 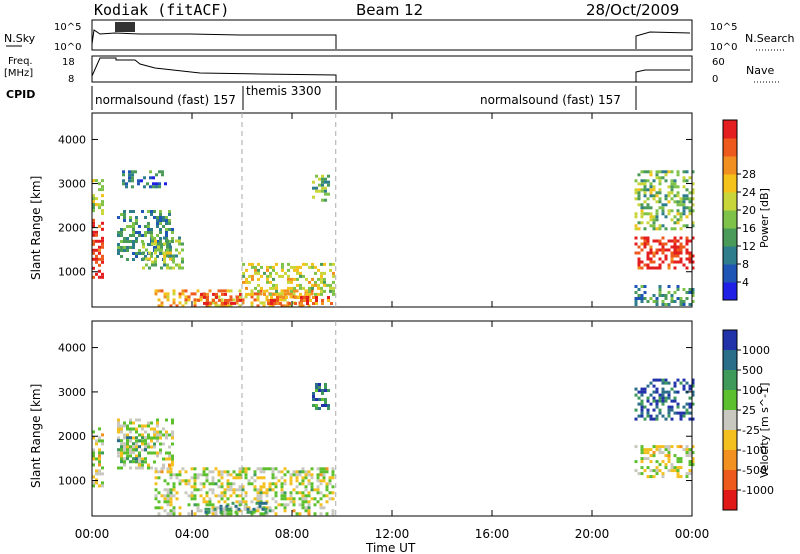 What do you see at coordinates (67, 47) in the screenshot?
I see `nsky-tick-bottom: 10^0` at bounding box center [67, 47].